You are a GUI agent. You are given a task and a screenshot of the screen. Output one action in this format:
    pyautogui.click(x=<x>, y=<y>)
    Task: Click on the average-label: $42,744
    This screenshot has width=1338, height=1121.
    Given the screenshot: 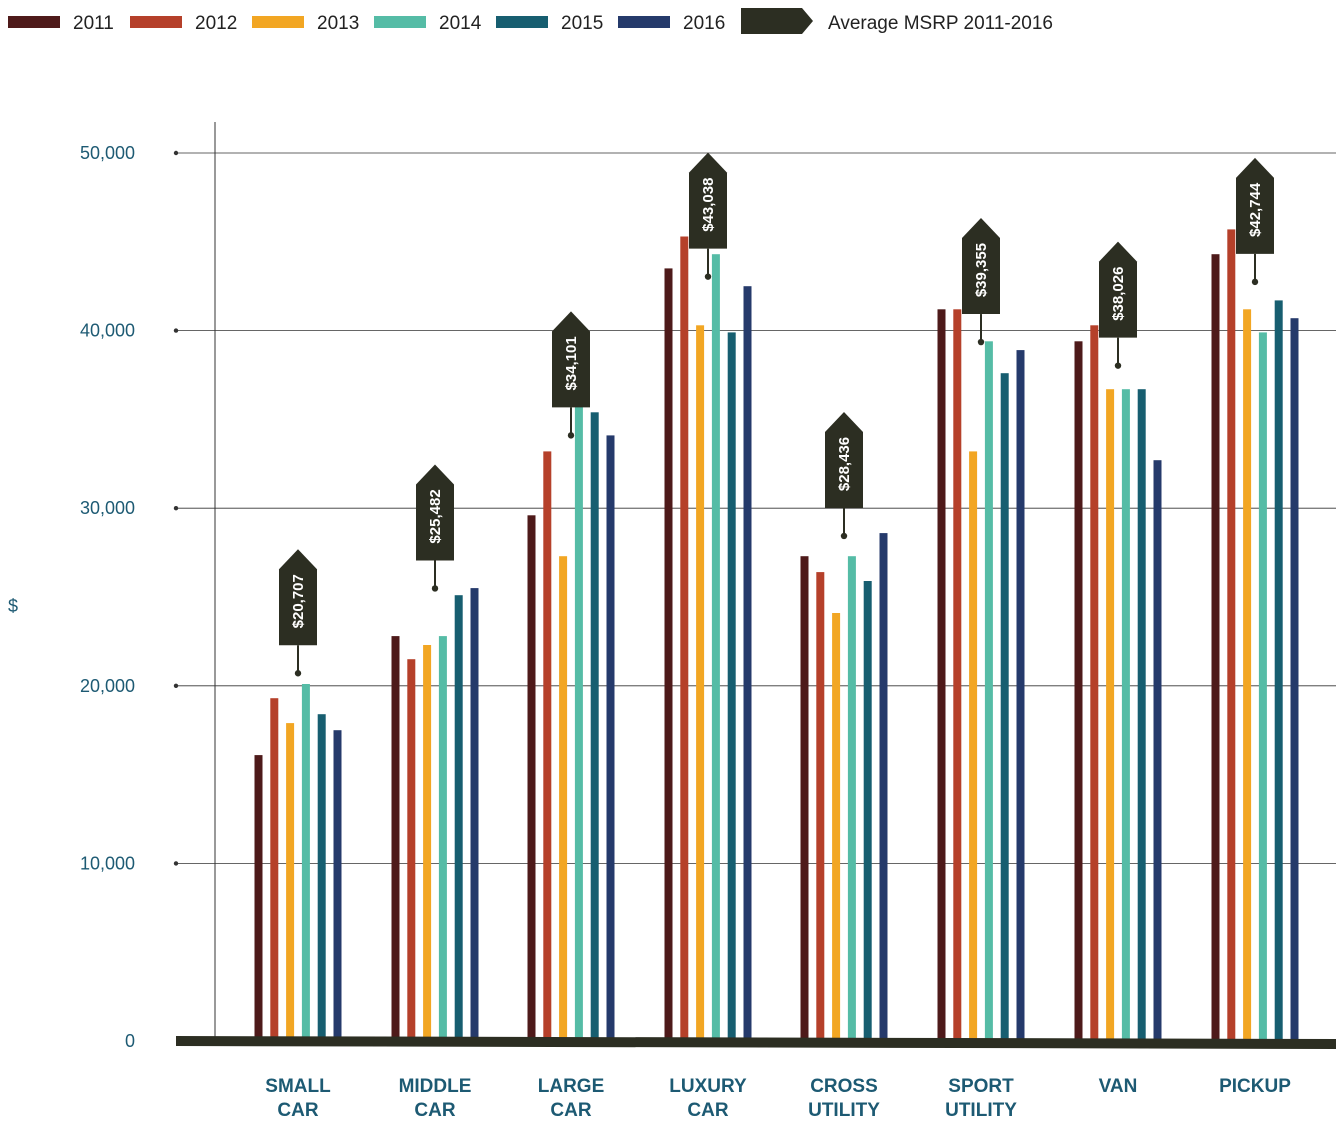 What is the action you would take?
    pyautogui.click(x=1255, y=209)
    